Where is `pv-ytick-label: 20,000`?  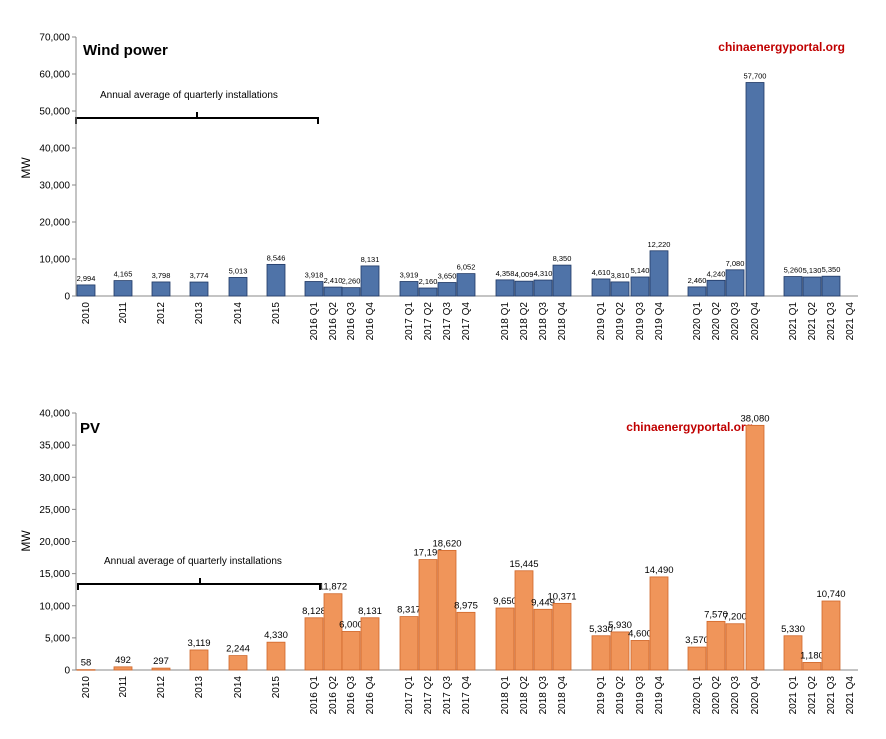 pv-ytick-label: 20,000 is located at coordinates (54, 542).